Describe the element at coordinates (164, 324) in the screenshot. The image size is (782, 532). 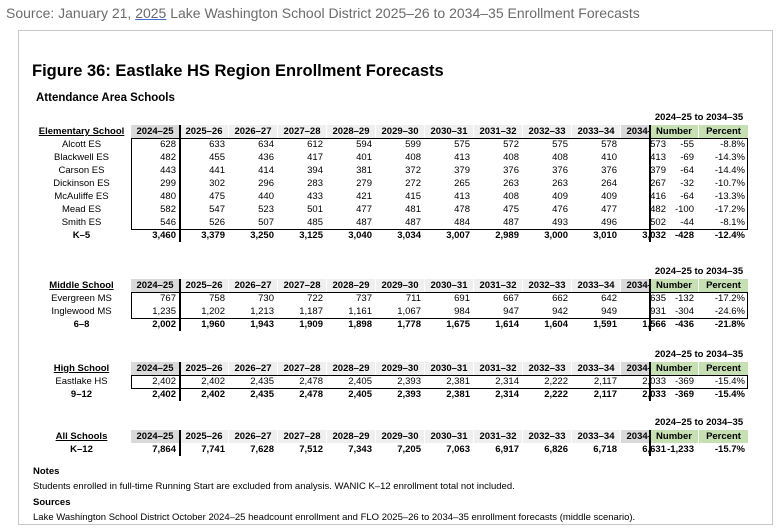
I see `total-value: 2,002` at that location.